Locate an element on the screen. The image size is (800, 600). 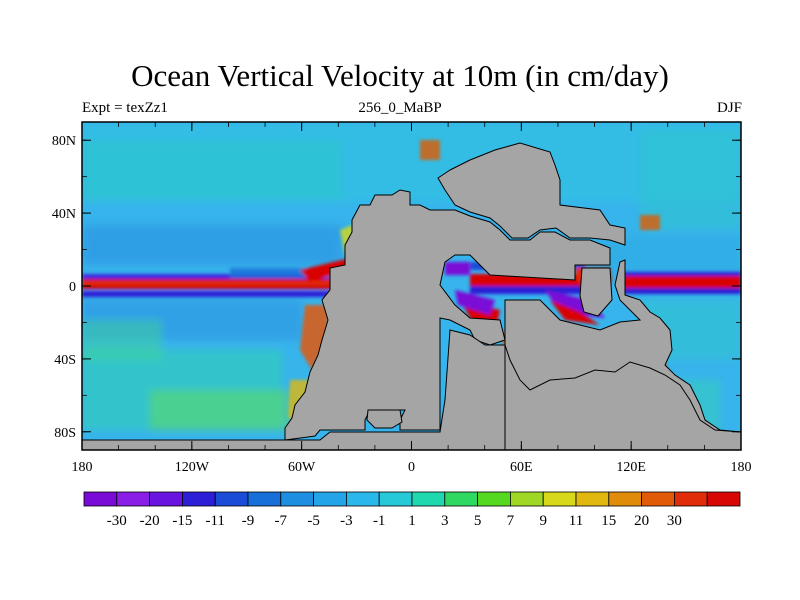
colorbar: -30 -20 -15 -11 -9 -7 -5 -3 -1 1 3 5 7 9 11 15 20 30 is located at coordinates (412, 510).